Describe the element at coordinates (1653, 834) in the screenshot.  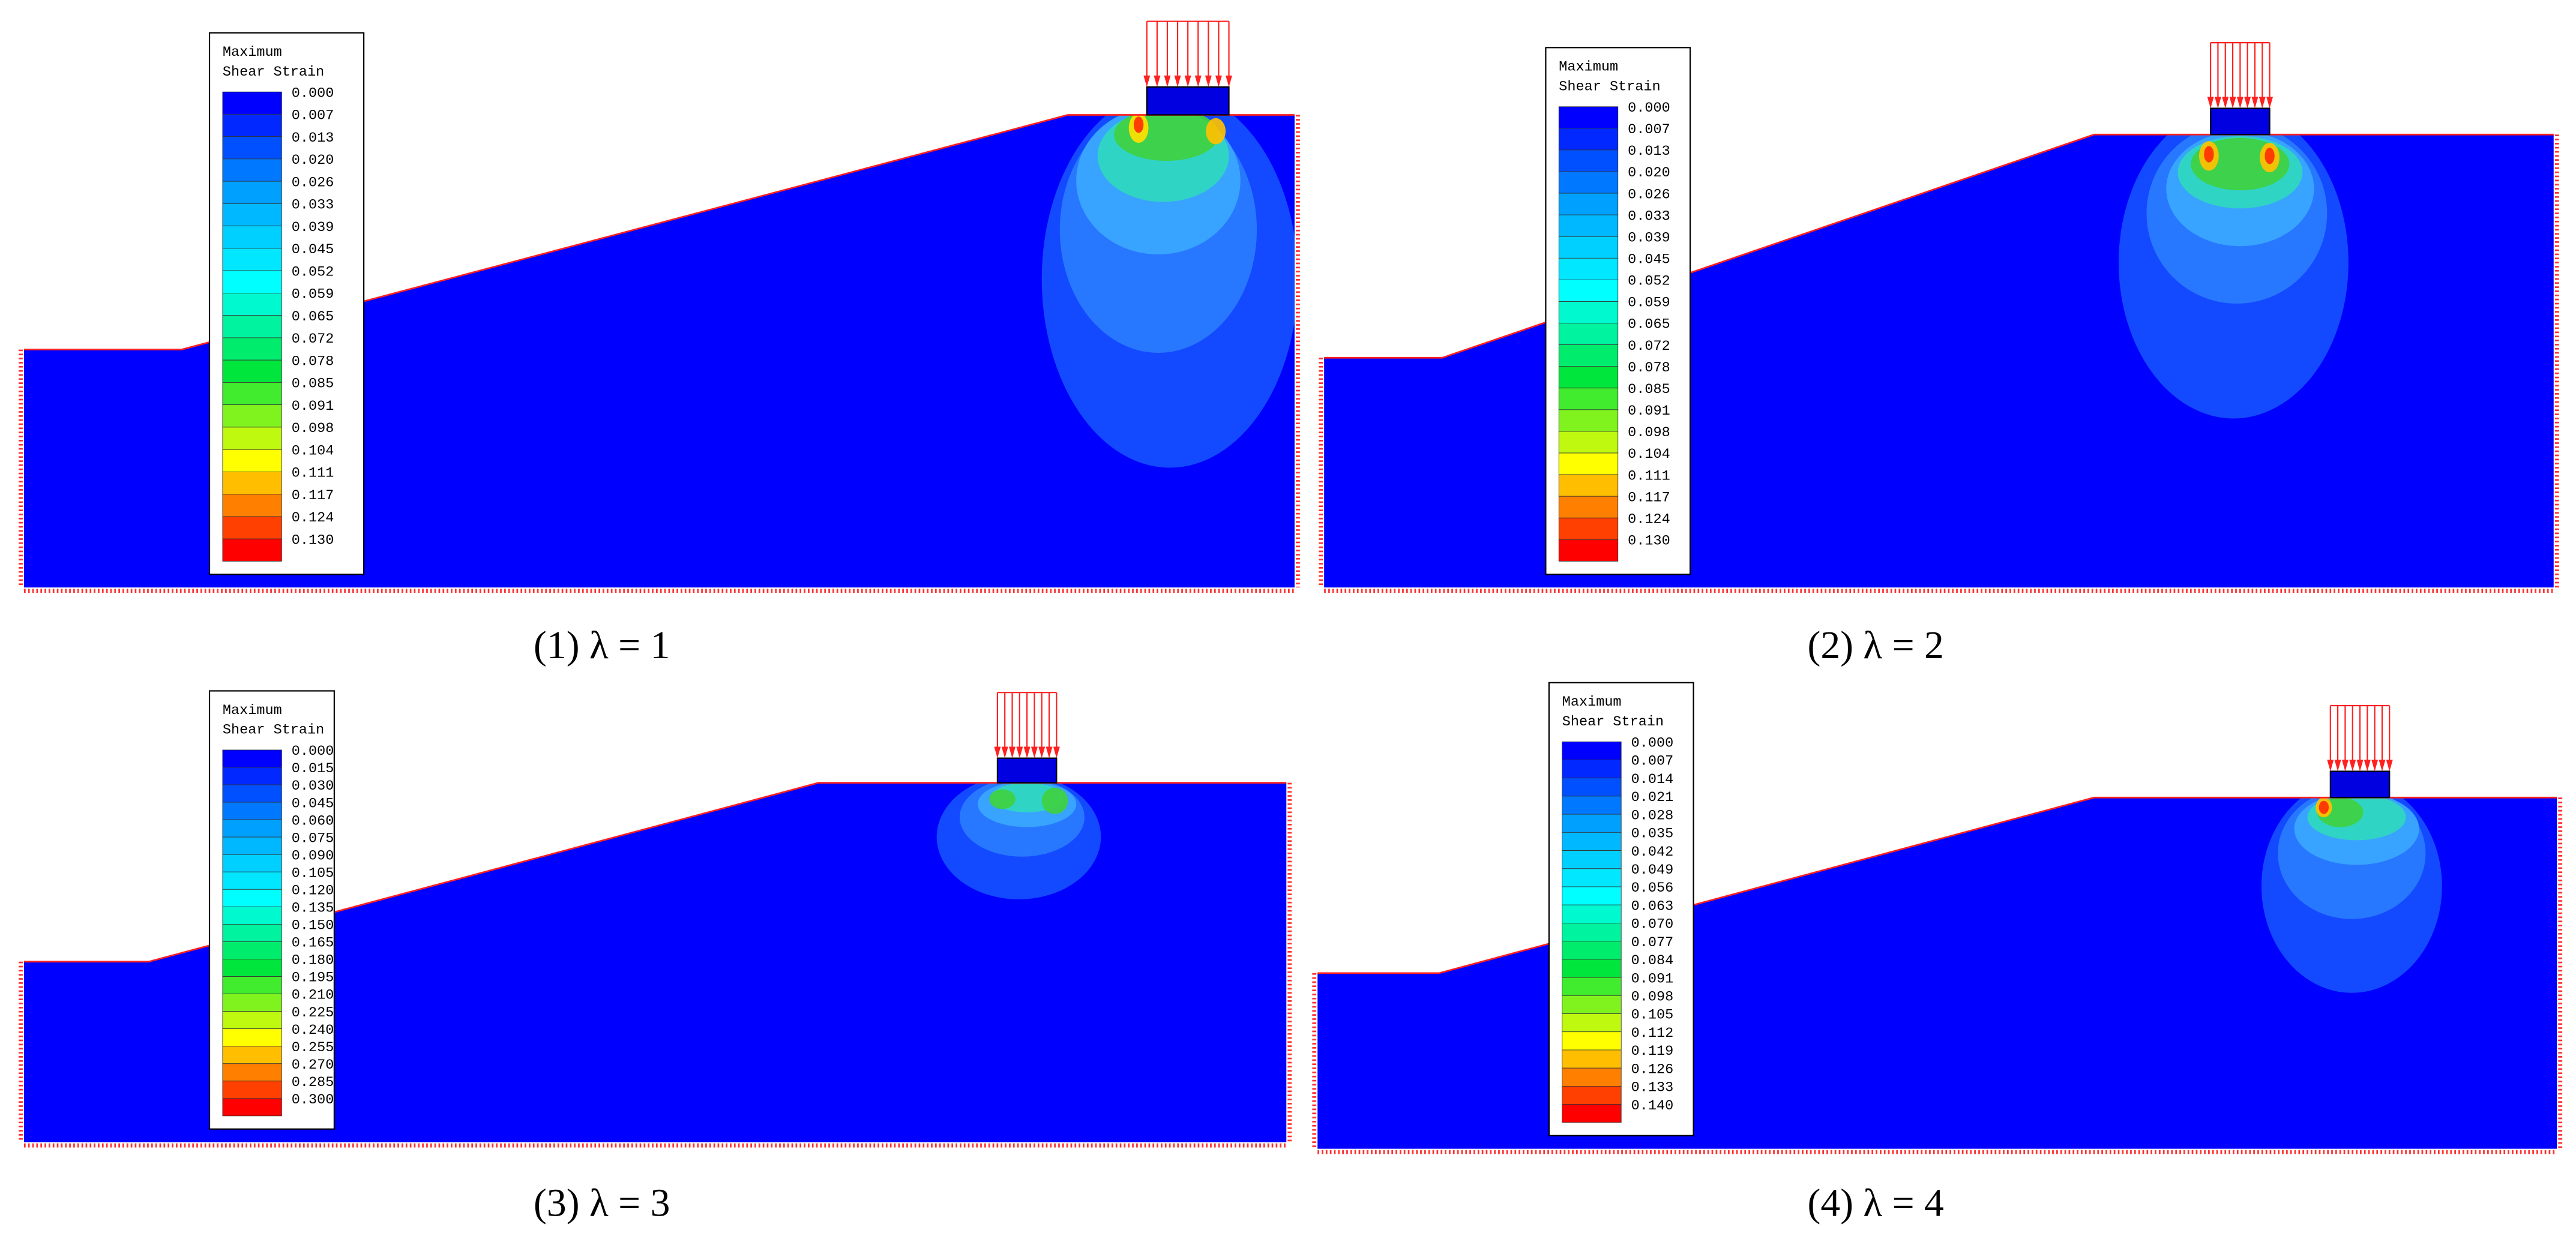
I see `legend-label: 0.035` at that location.